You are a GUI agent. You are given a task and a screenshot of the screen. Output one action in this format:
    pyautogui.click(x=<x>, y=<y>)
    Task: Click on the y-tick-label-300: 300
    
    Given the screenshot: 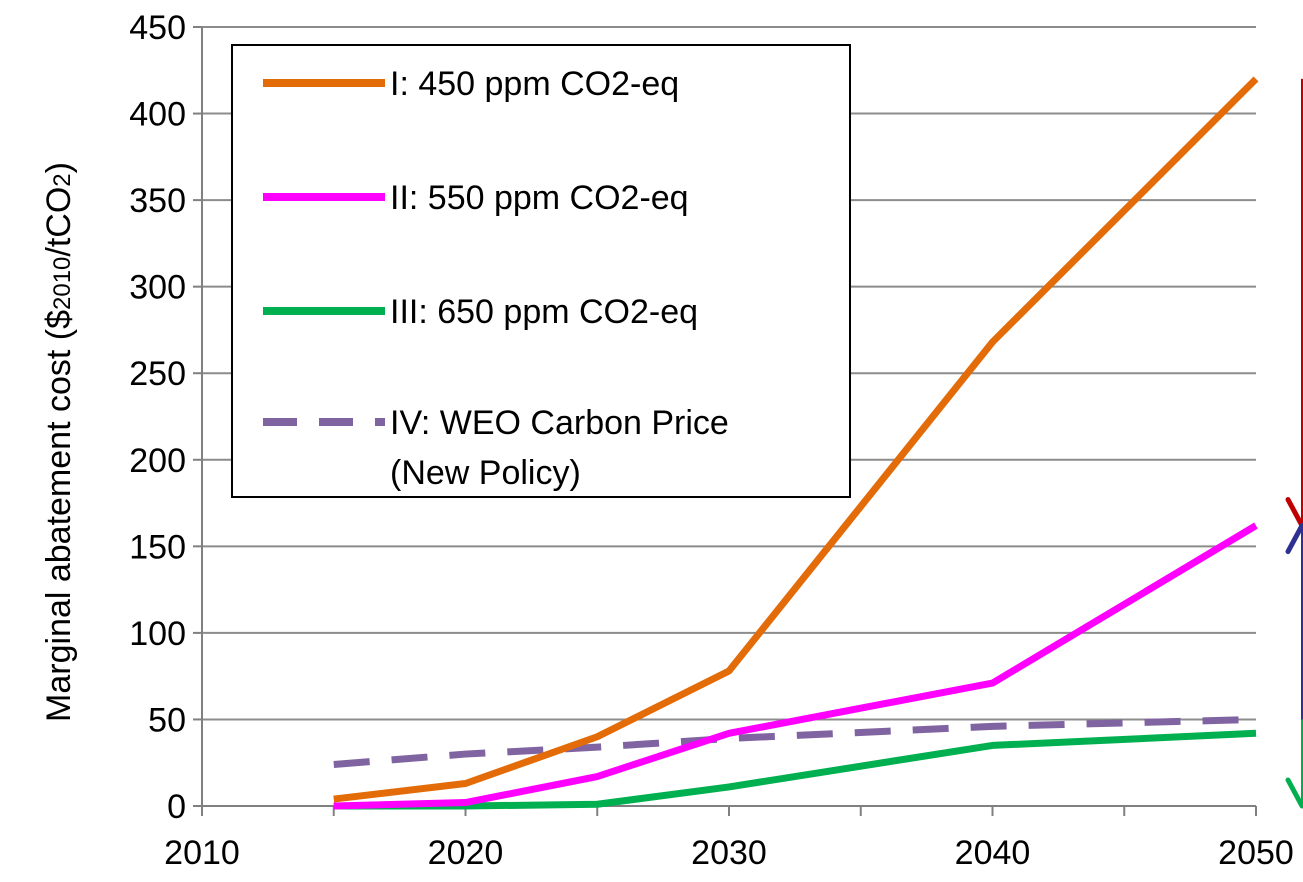 What is the action you would take?
    pyautogui.click(x=157, y=288)
    